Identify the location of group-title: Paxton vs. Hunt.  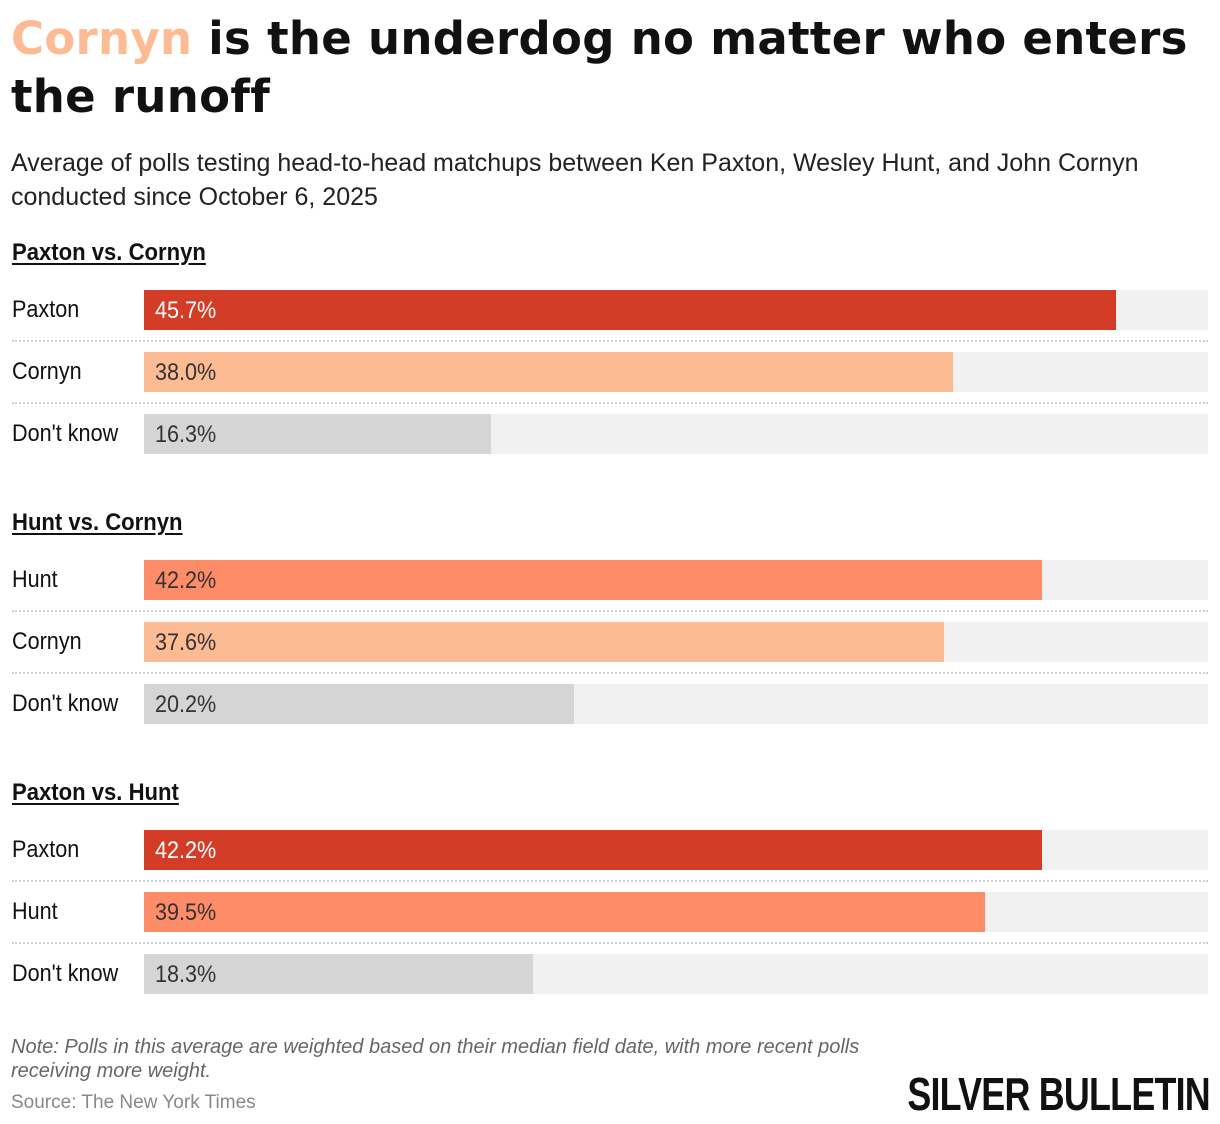
(95, 792).